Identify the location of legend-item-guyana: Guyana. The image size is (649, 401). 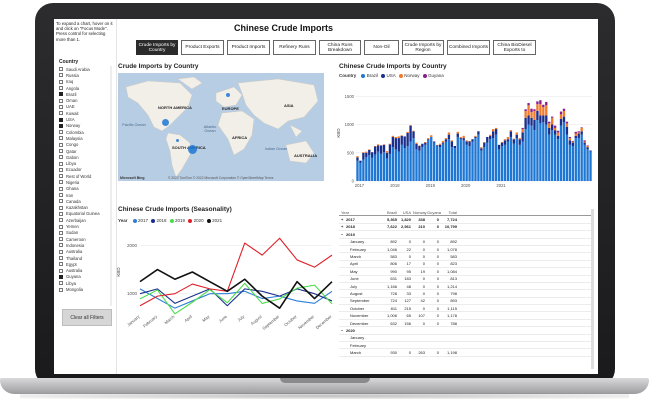
(436, 75).